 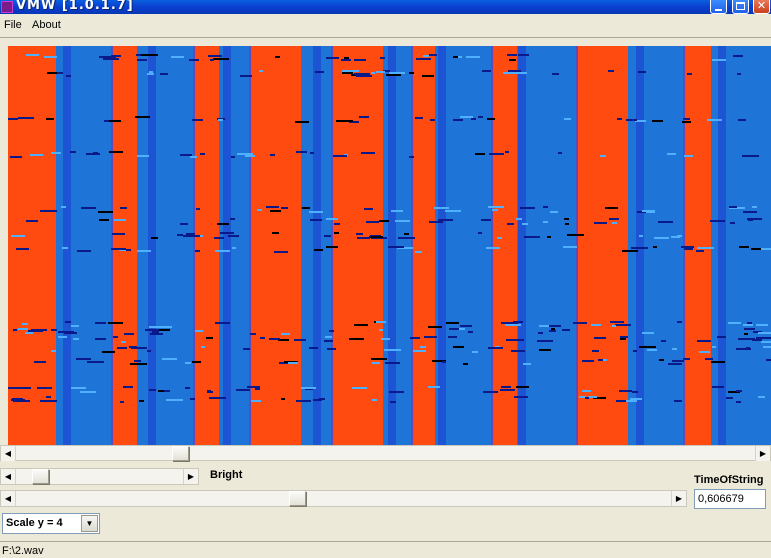 What do you see at coordinates (297, 498) in the screenshot?
I see `time-thumb` at bounding box center [297, 498].